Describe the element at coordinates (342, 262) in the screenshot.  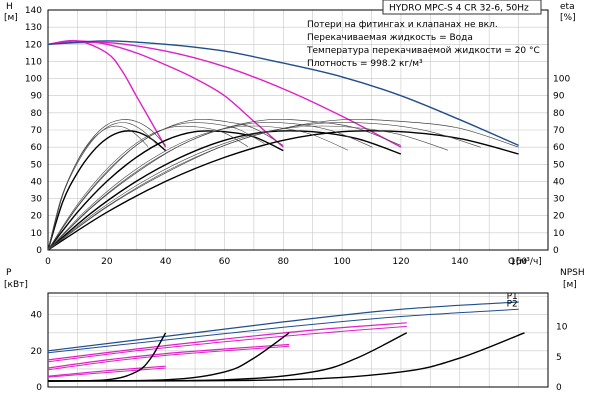
I see `x-tick-label-q: 100` at that location.